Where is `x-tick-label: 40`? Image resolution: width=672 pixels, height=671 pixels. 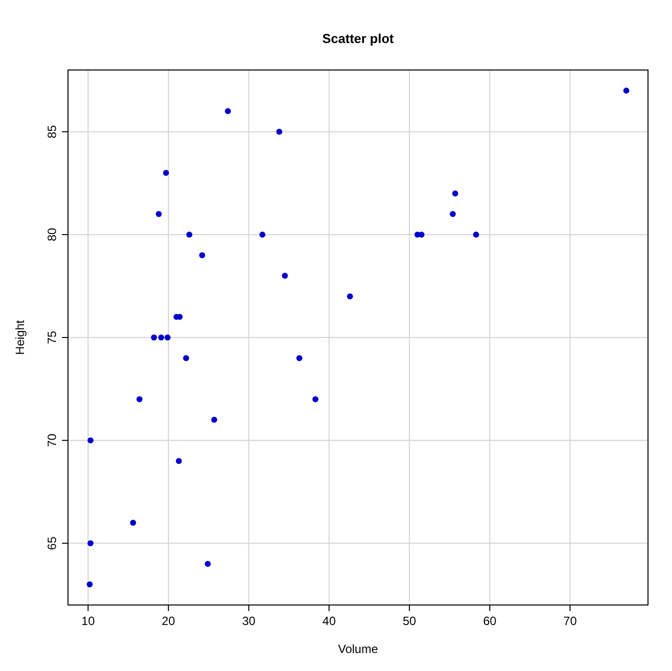
x-tick-label: 40 is located at coordinates (329, 621).